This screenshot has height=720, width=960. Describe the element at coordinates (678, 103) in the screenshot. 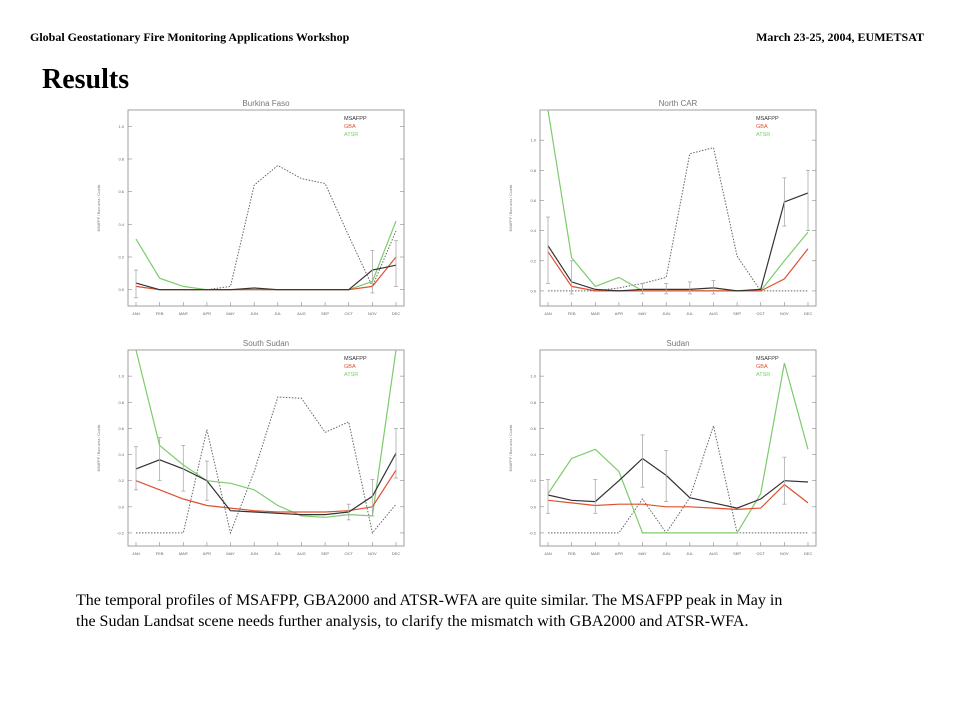

I see `chart-title: North CAR` at that location.